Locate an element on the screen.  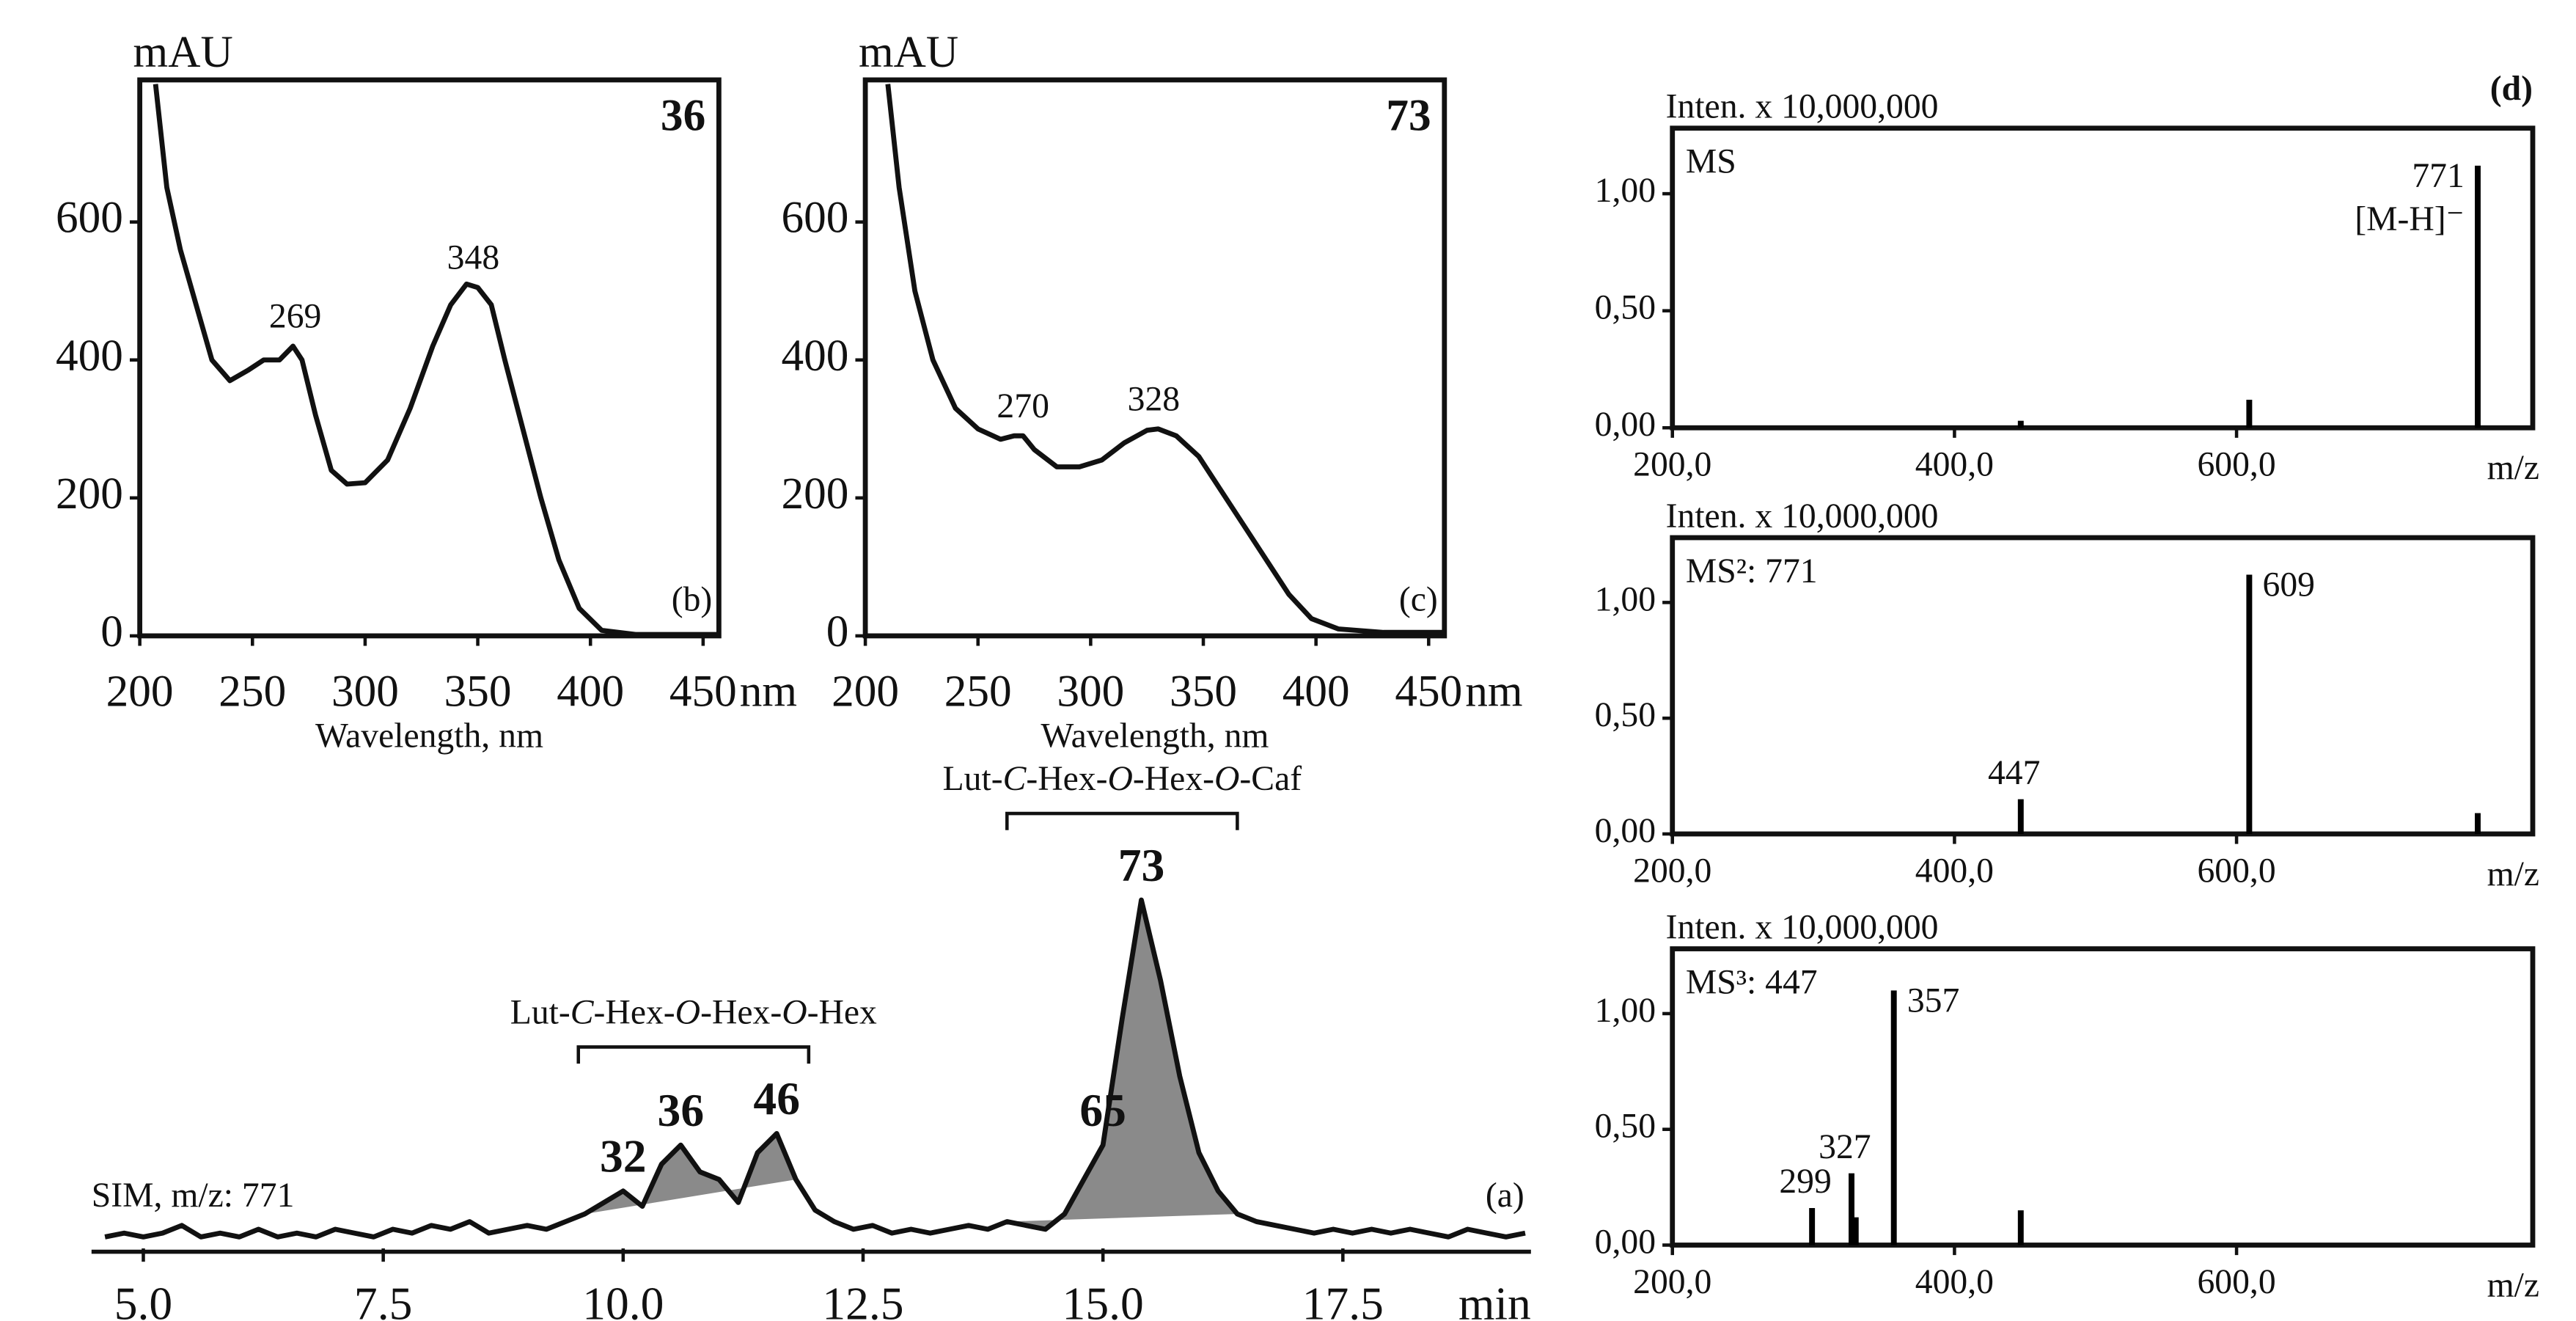
trace-label: SIM, m/z: 771 is located at coordinates (194, 1196).